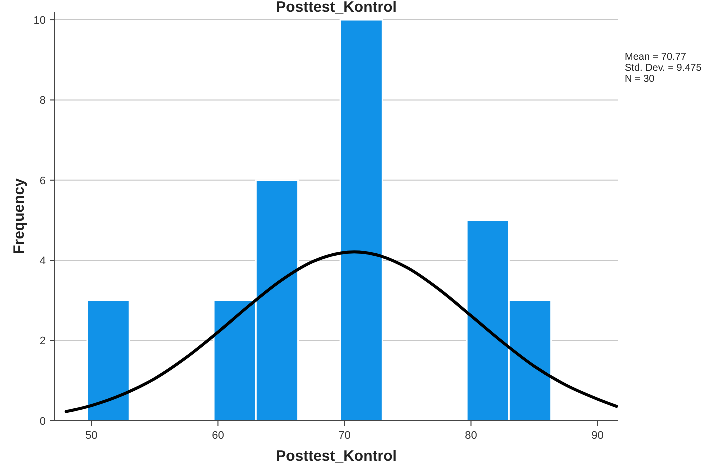 The image size is (707, 467). Describe the element at coordinates (43, 181) in the screenshot. I see `y-tick-label: 6` at that location.